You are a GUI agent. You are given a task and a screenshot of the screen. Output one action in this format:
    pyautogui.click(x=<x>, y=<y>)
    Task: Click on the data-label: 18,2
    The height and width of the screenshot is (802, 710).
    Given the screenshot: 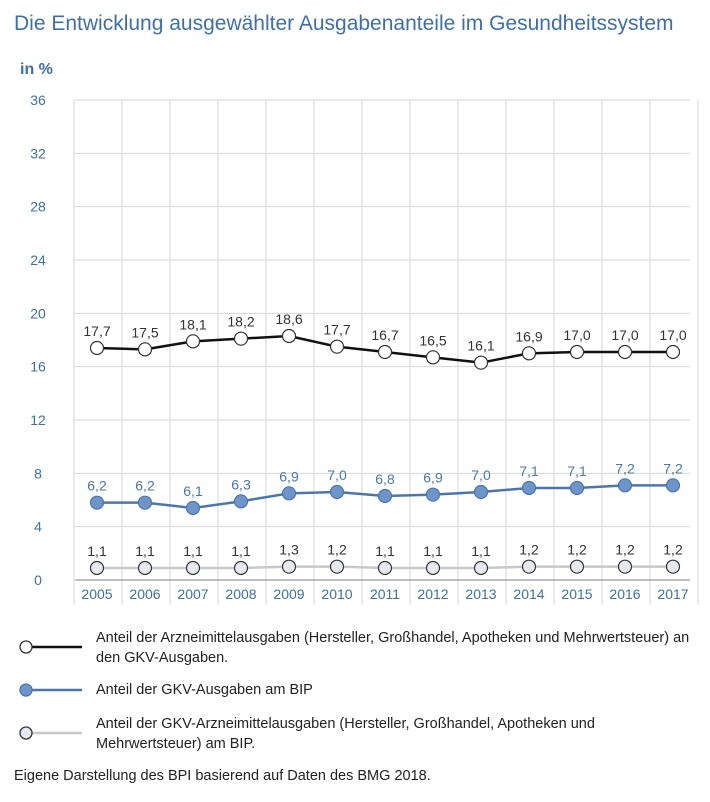 What is the action you would take?
    pyautogui.click(x=240, y=322)
    